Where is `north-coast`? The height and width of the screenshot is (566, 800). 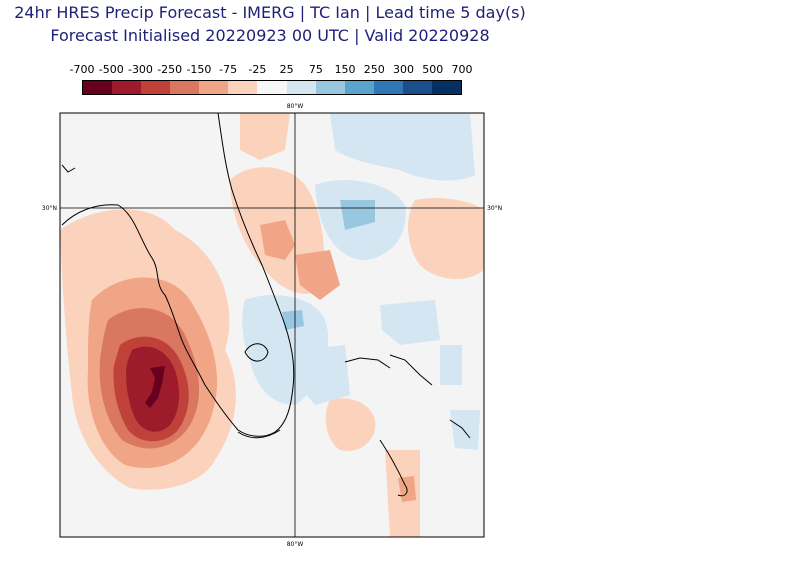 north-coast is located at coordinates (68, 168).